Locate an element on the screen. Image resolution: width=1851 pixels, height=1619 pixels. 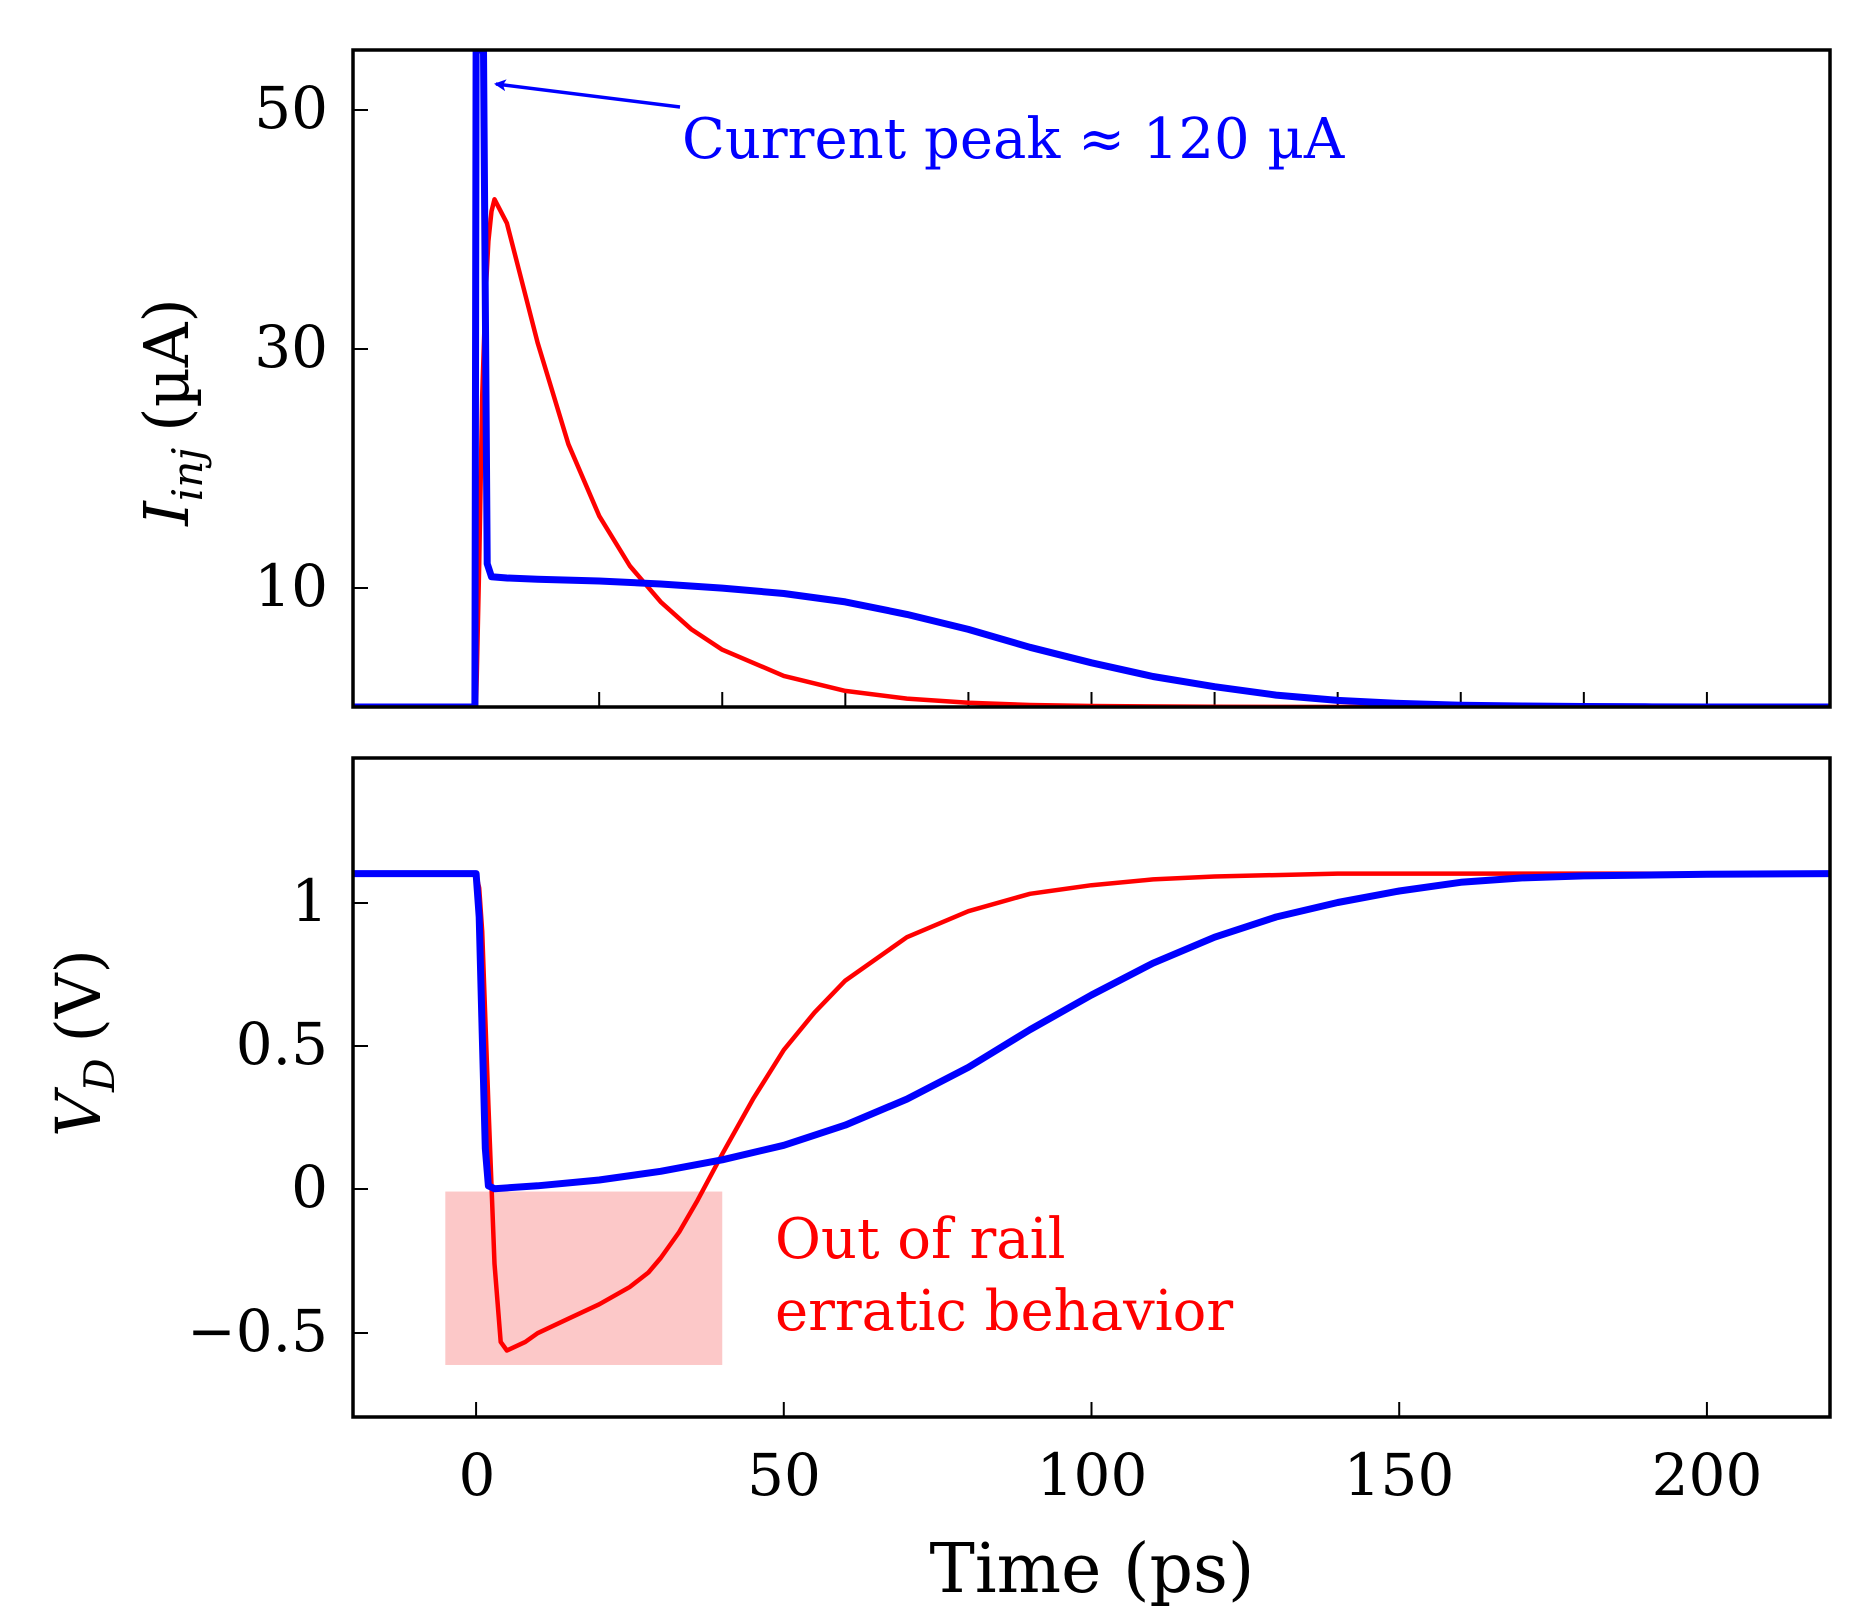
top-ylabel-subscript: inj is located at coordinates (187, 475).